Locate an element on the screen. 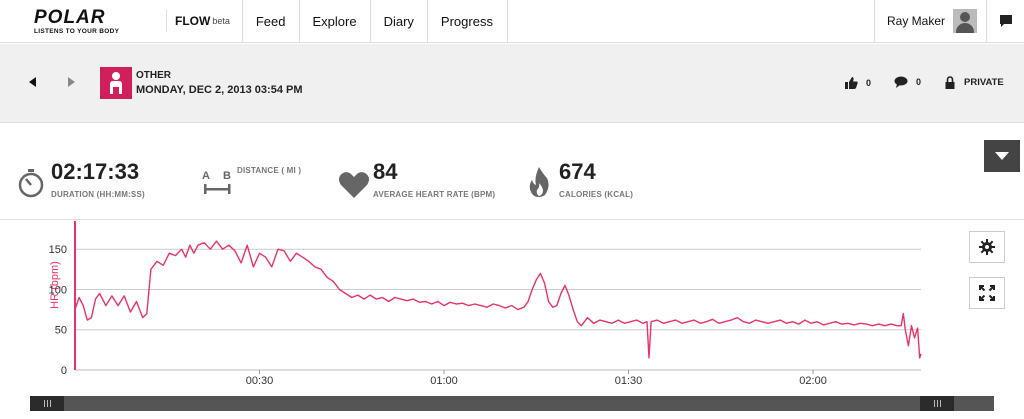 Image resolution: width=1024 pixels, height=419 pixels. y-tick-label: 50 is located at coordinates (61, 331).